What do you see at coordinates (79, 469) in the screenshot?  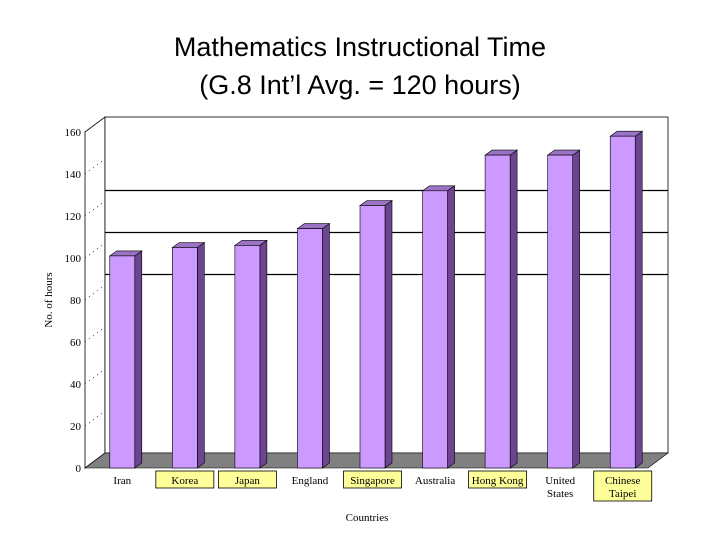 I see `y-tick-label: 0` at bounding box center [79, 469].